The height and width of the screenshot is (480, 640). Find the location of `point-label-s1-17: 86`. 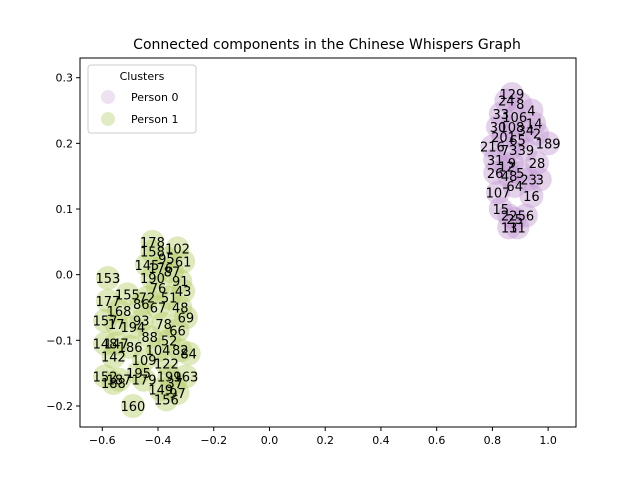

point-label-s1-17: 86 is located at coordinates (141, 305).